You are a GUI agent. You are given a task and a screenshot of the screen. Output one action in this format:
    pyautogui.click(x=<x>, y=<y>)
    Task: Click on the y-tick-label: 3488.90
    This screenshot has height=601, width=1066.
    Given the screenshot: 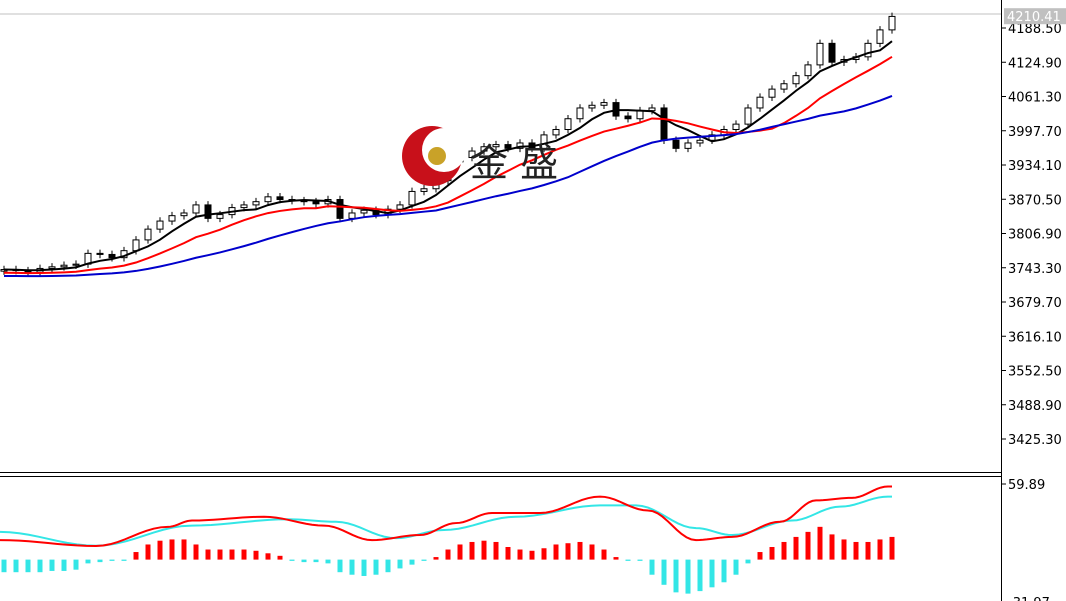 What is the action you would take?
    pyautogui.click(x=1035, y=406)
    